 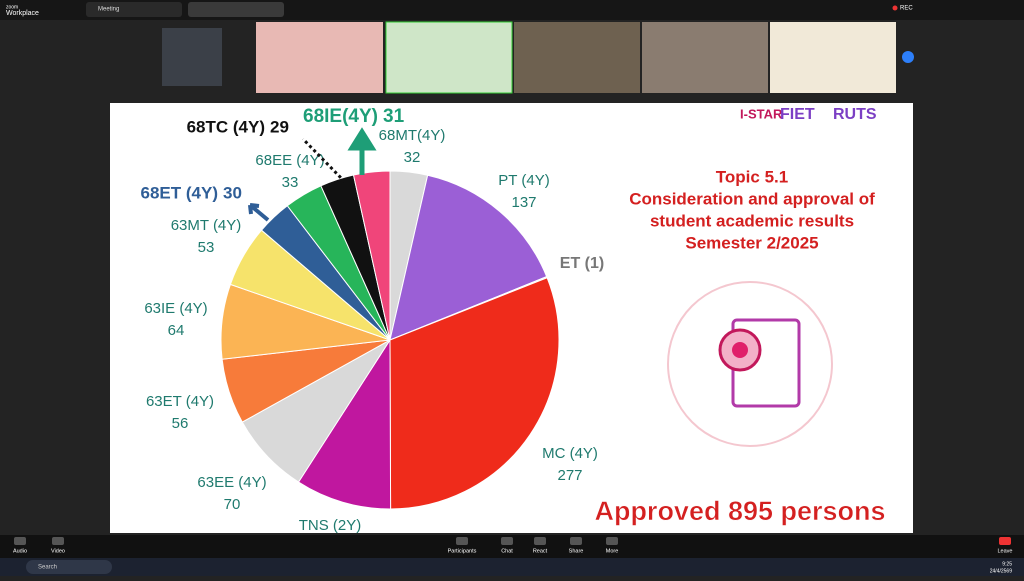 I want to click on slice-label: 63EE (4Y), so click(x=231, y=482).